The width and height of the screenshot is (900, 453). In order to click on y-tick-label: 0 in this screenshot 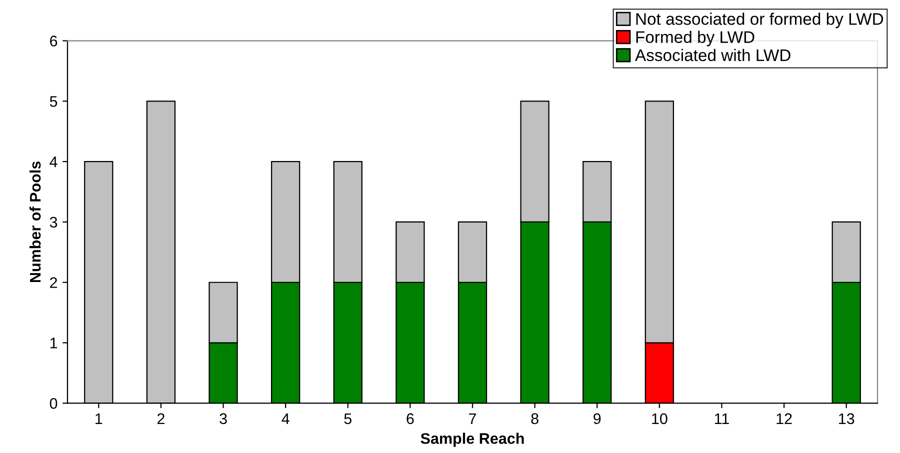, I will do `click(54, 403)`.